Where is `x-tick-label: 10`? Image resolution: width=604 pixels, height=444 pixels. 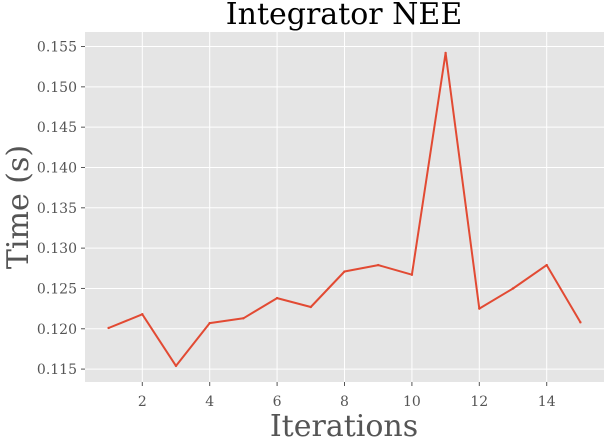 x-tick-label: 10 is located at coordinates (412, 402).